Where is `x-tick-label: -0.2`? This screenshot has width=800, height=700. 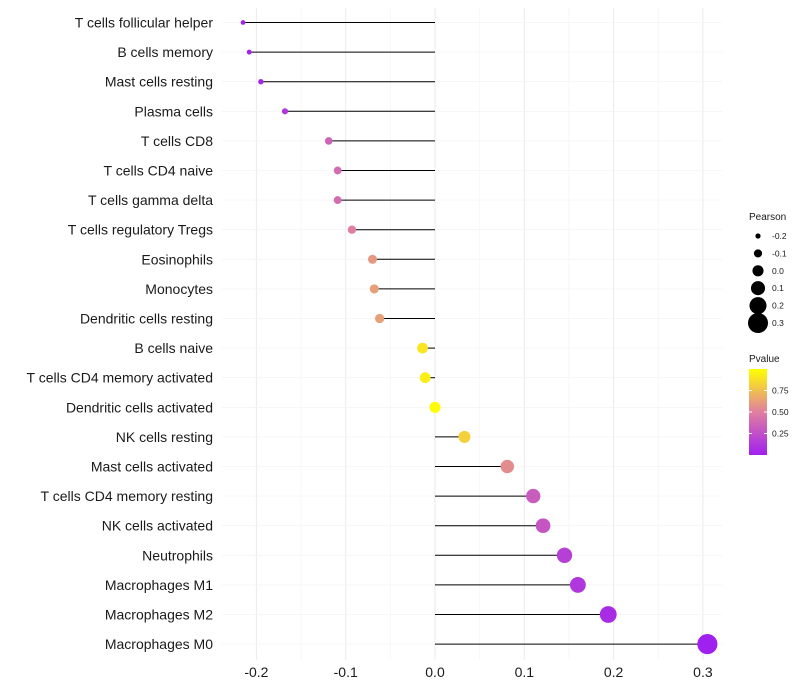 x-tick-label: -0.2 is located at coordinates (256, 672).